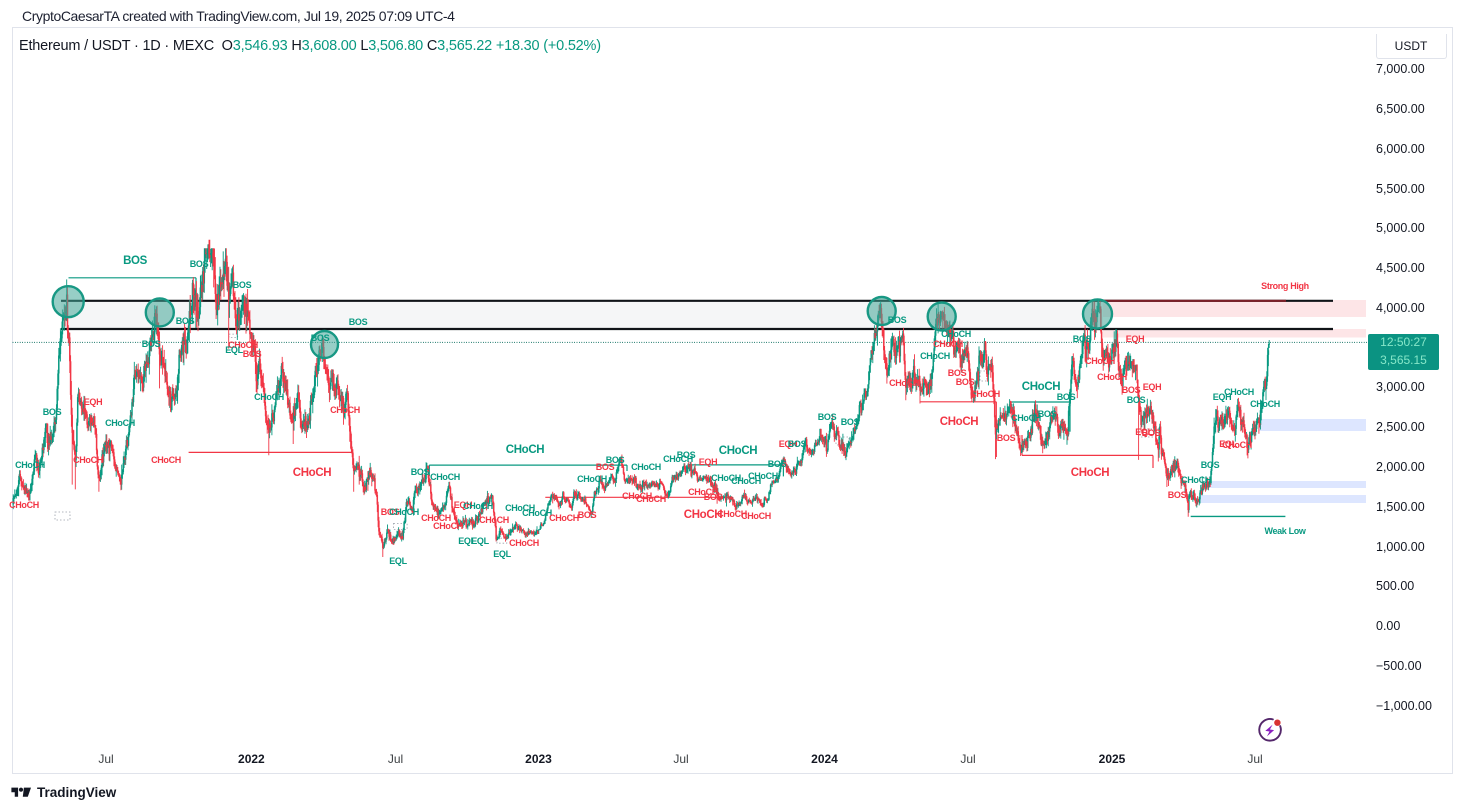  What do you see at coordinates (1285, 531) in the screenshot?
I see `svg-text: Weak Low` at bounding box center [1285, 531].